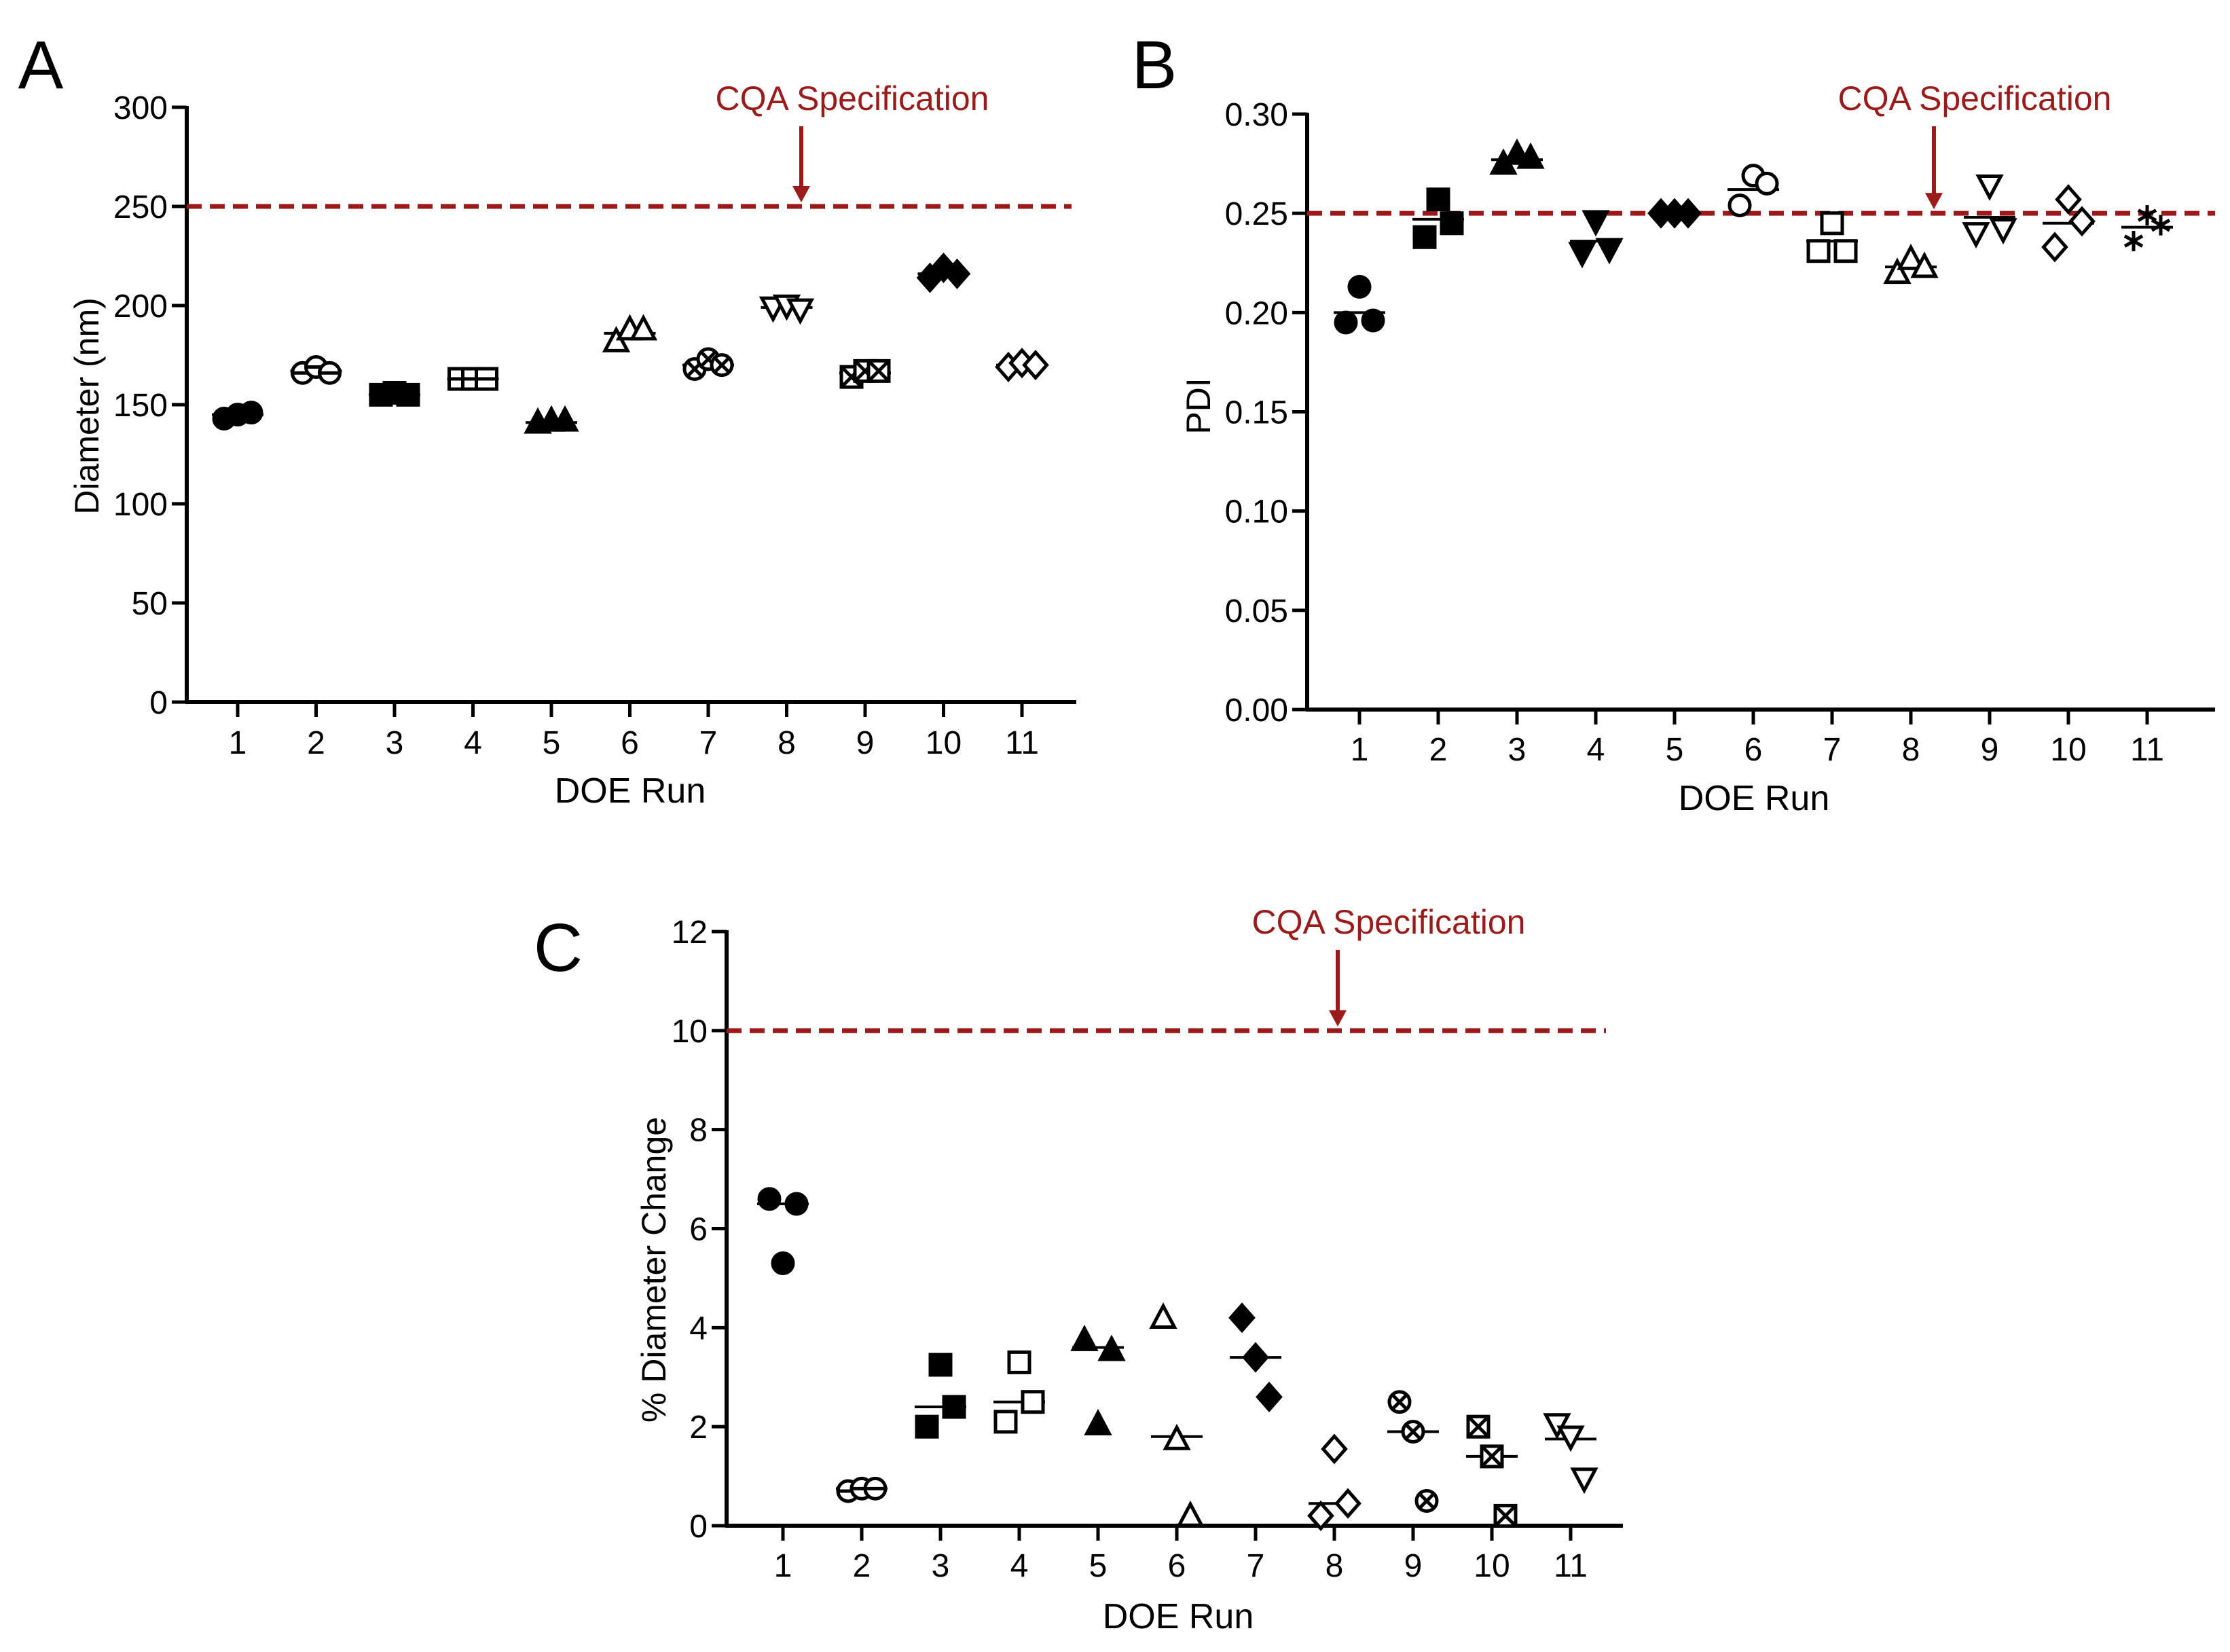 This screenshot has width=2230, height=1652. What do you see at coordinates (1199, 406) in the screenshot?
I see `y-axis-label: PDI` at bounding box center [1199, 406].